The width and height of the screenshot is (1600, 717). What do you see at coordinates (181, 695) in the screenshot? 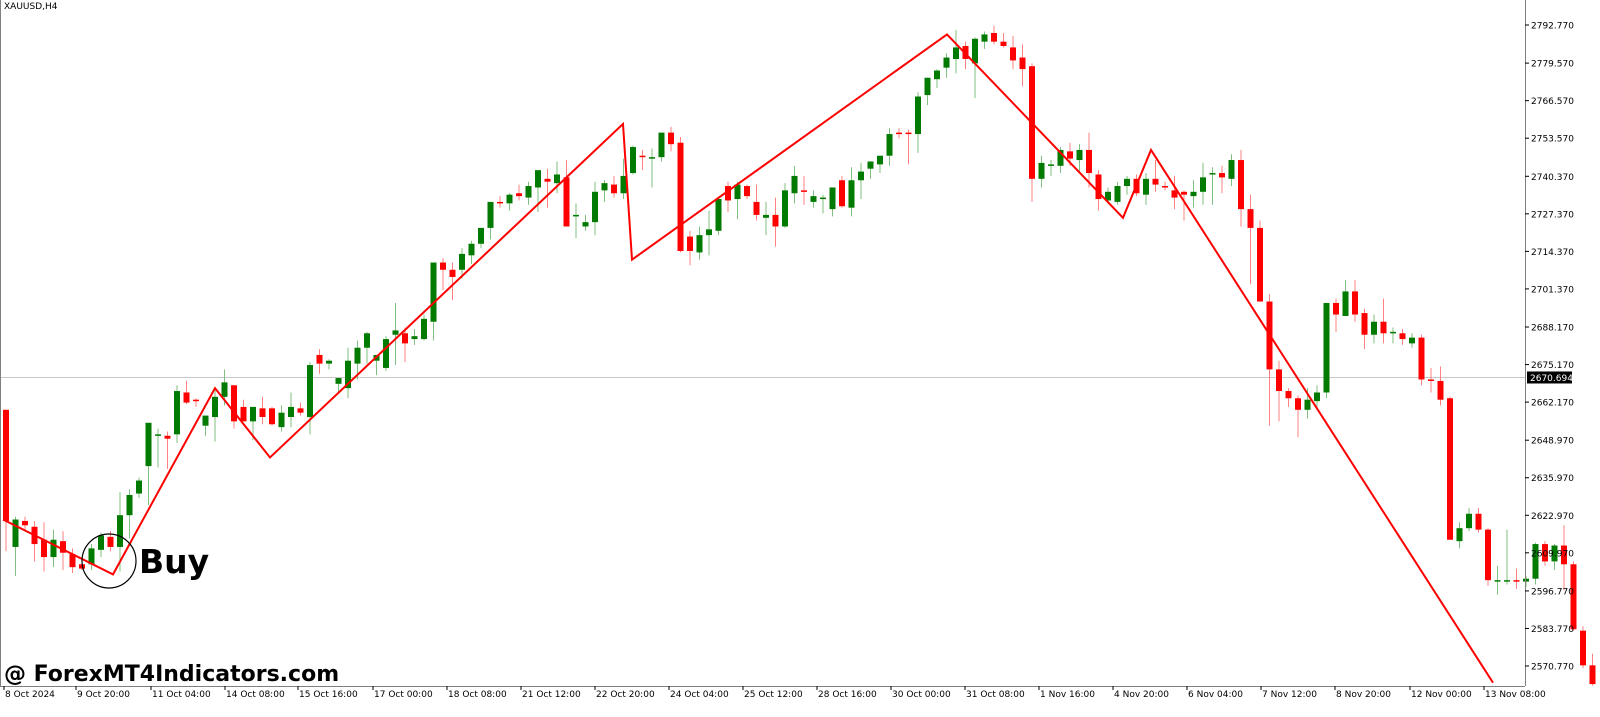
I see `time-tick-label: 11 Oct 04:00` at bounding box center [181, 695].